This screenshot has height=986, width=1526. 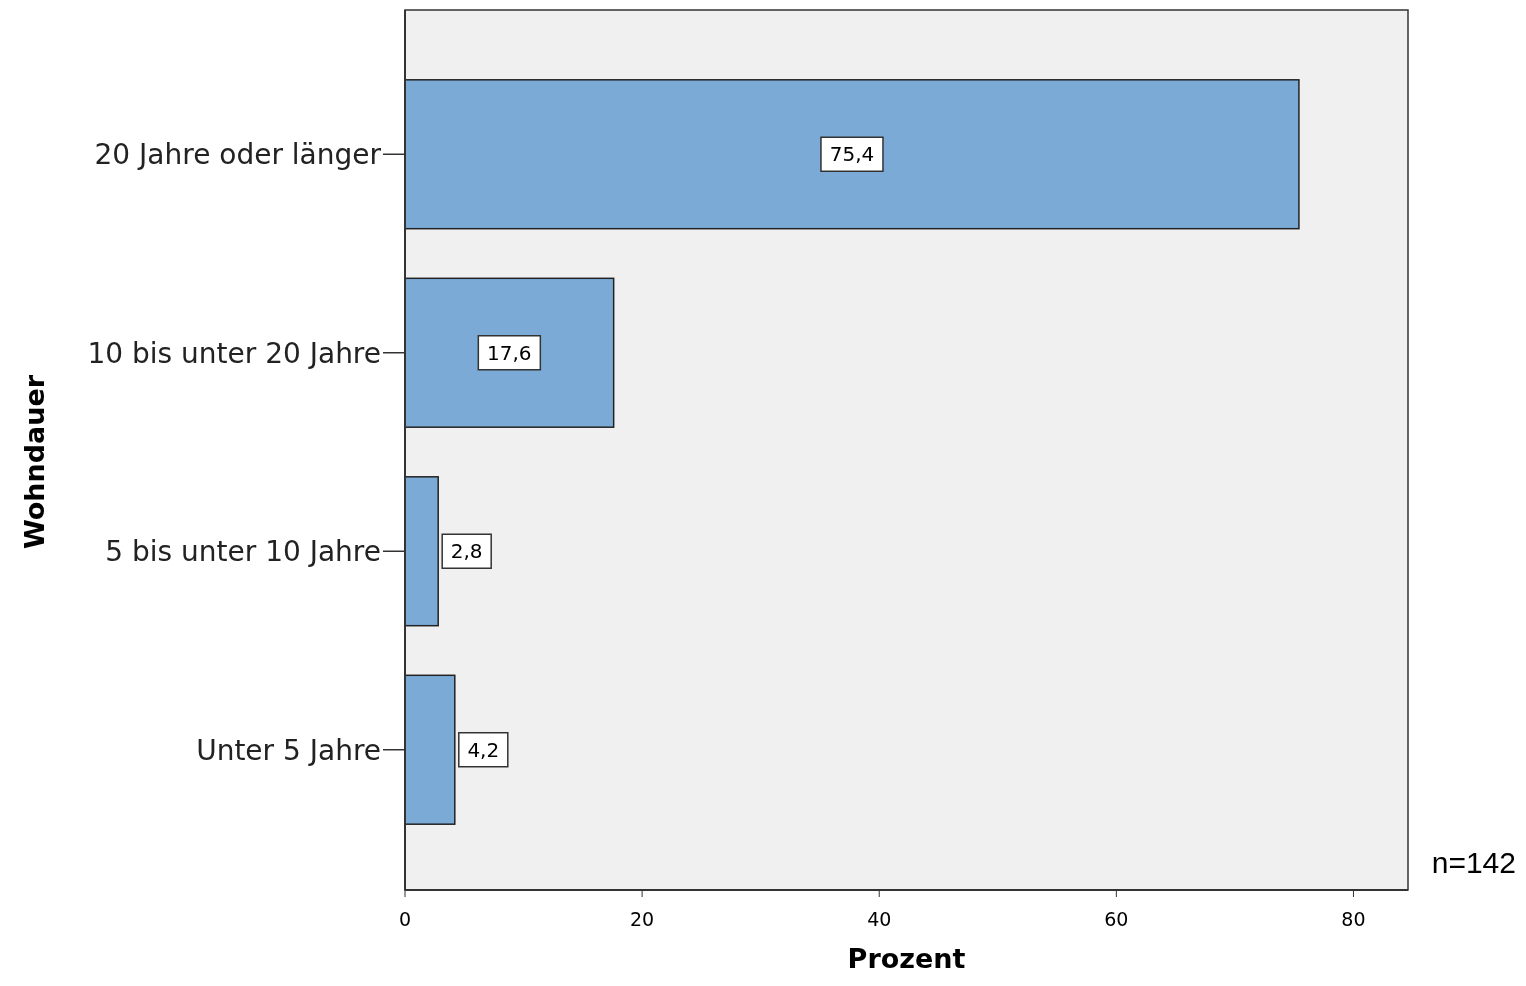 What do you see at coordinates (1353, 919) in the screenshot?
I see `x-tick-label: 80` at bounding box center [1353, 919].